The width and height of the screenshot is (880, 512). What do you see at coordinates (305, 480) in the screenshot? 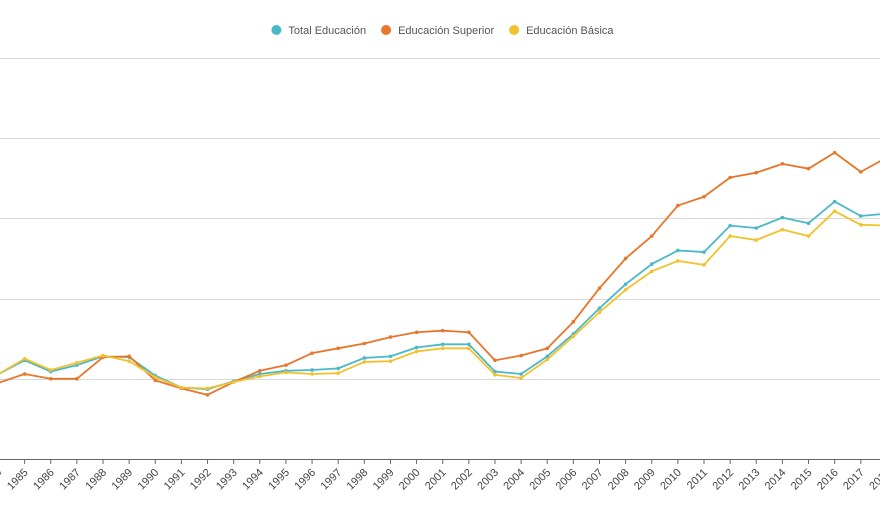
I see `x-tick-label: 1996` at bounding box center [305, 480].